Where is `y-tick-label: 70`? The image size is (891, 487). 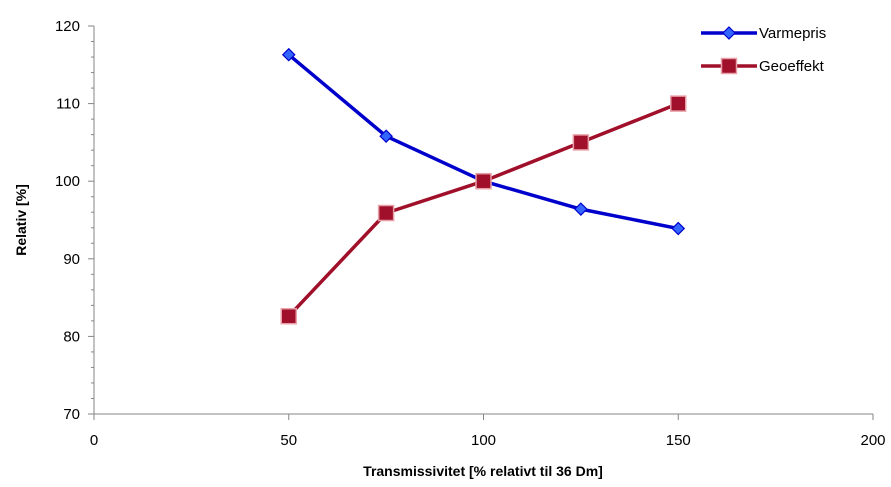 y-tick-label: 70 is located at coordinates (71, 414).